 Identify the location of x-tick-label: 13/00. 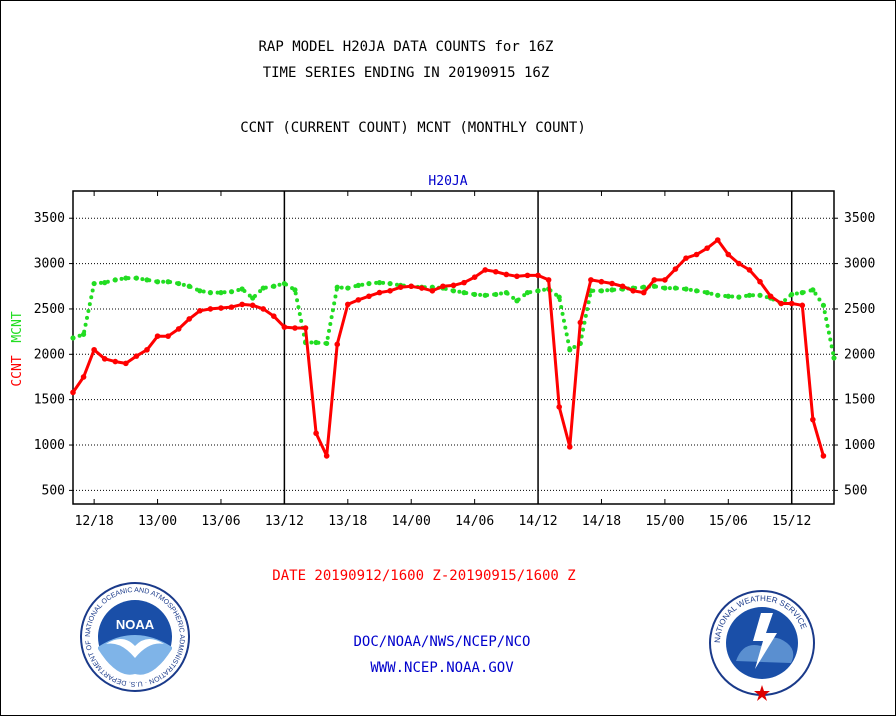
(157, 521).